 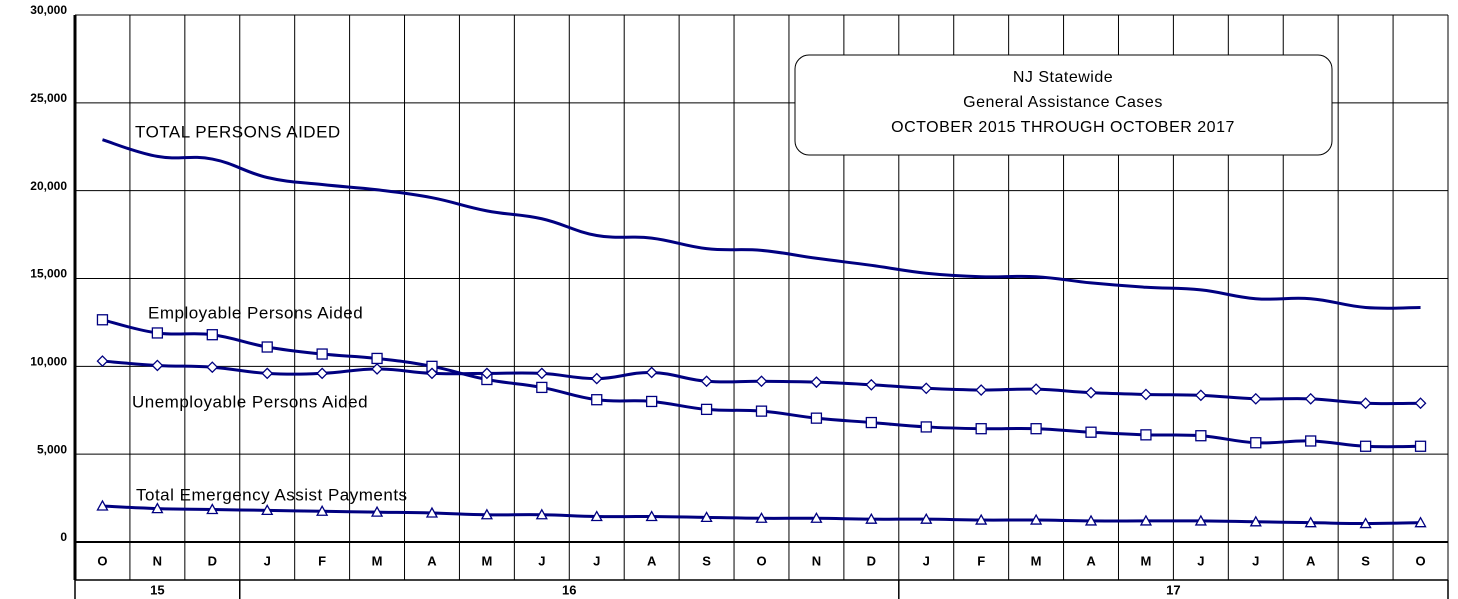 What do you see at coordinates (48, 98) in the screenshot?
I see `y-tick-label: 25,000` at bounding box center [48, 98].